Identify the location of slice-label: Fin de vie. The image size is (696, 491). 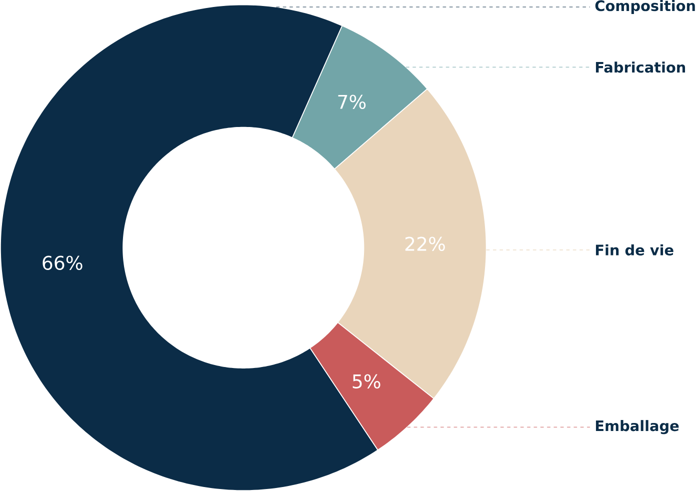
(635, 250).